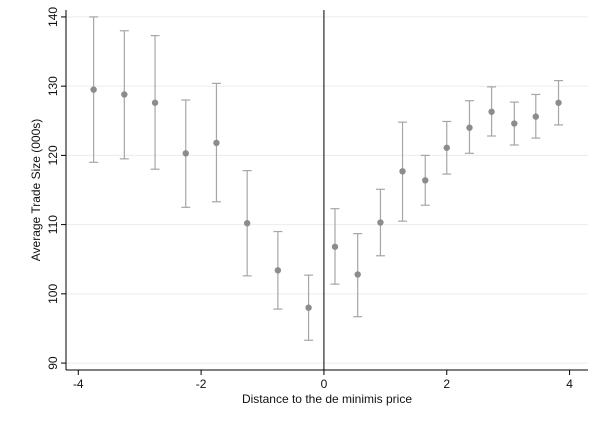 This screenshot has height=427, width=594. What do you see at coordinates (446, 384) in the screenshot?
I see `x-tick-label: 2` at bounding box center [446, 384].